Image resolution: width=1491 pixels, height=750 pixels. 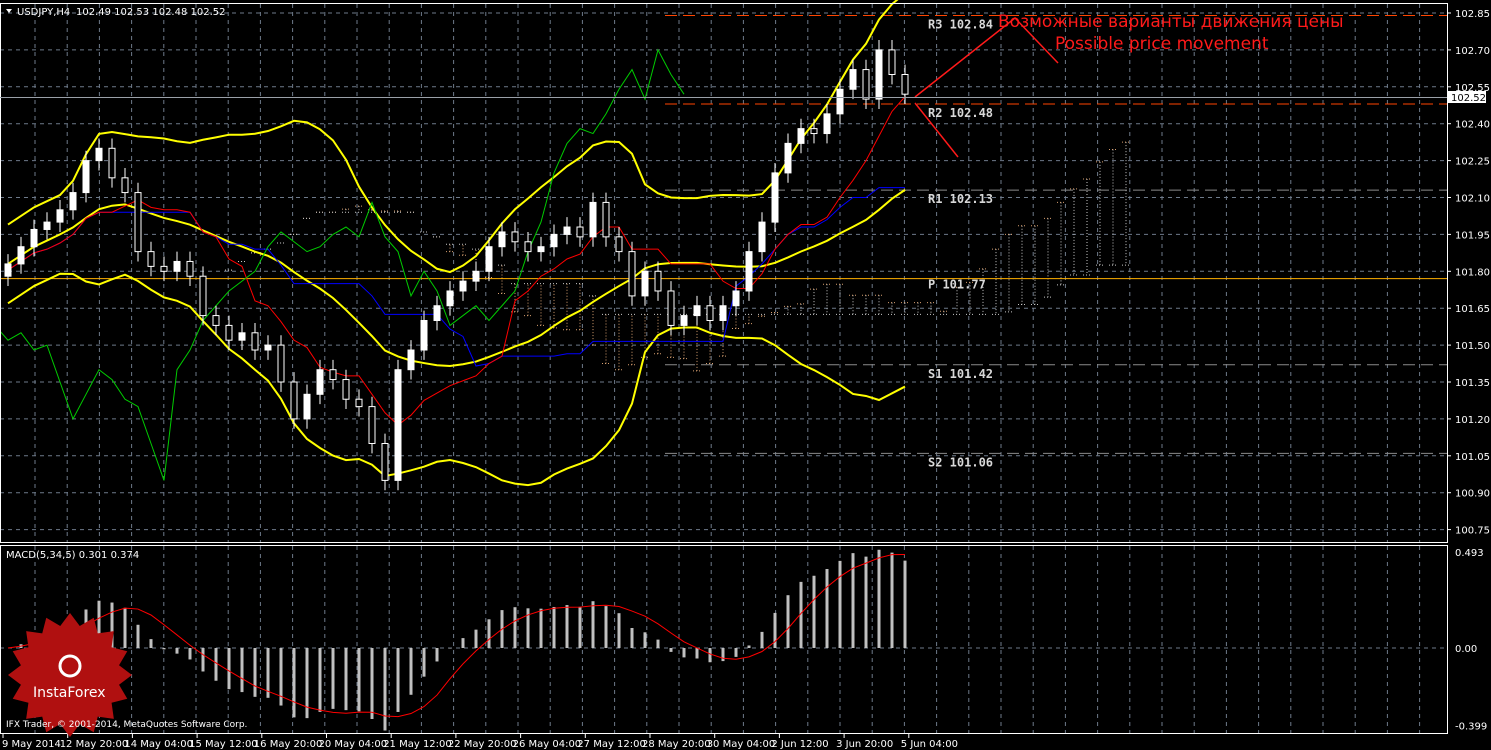 I want to click on logo-text: InstaForex, so click(x=69, y=693).